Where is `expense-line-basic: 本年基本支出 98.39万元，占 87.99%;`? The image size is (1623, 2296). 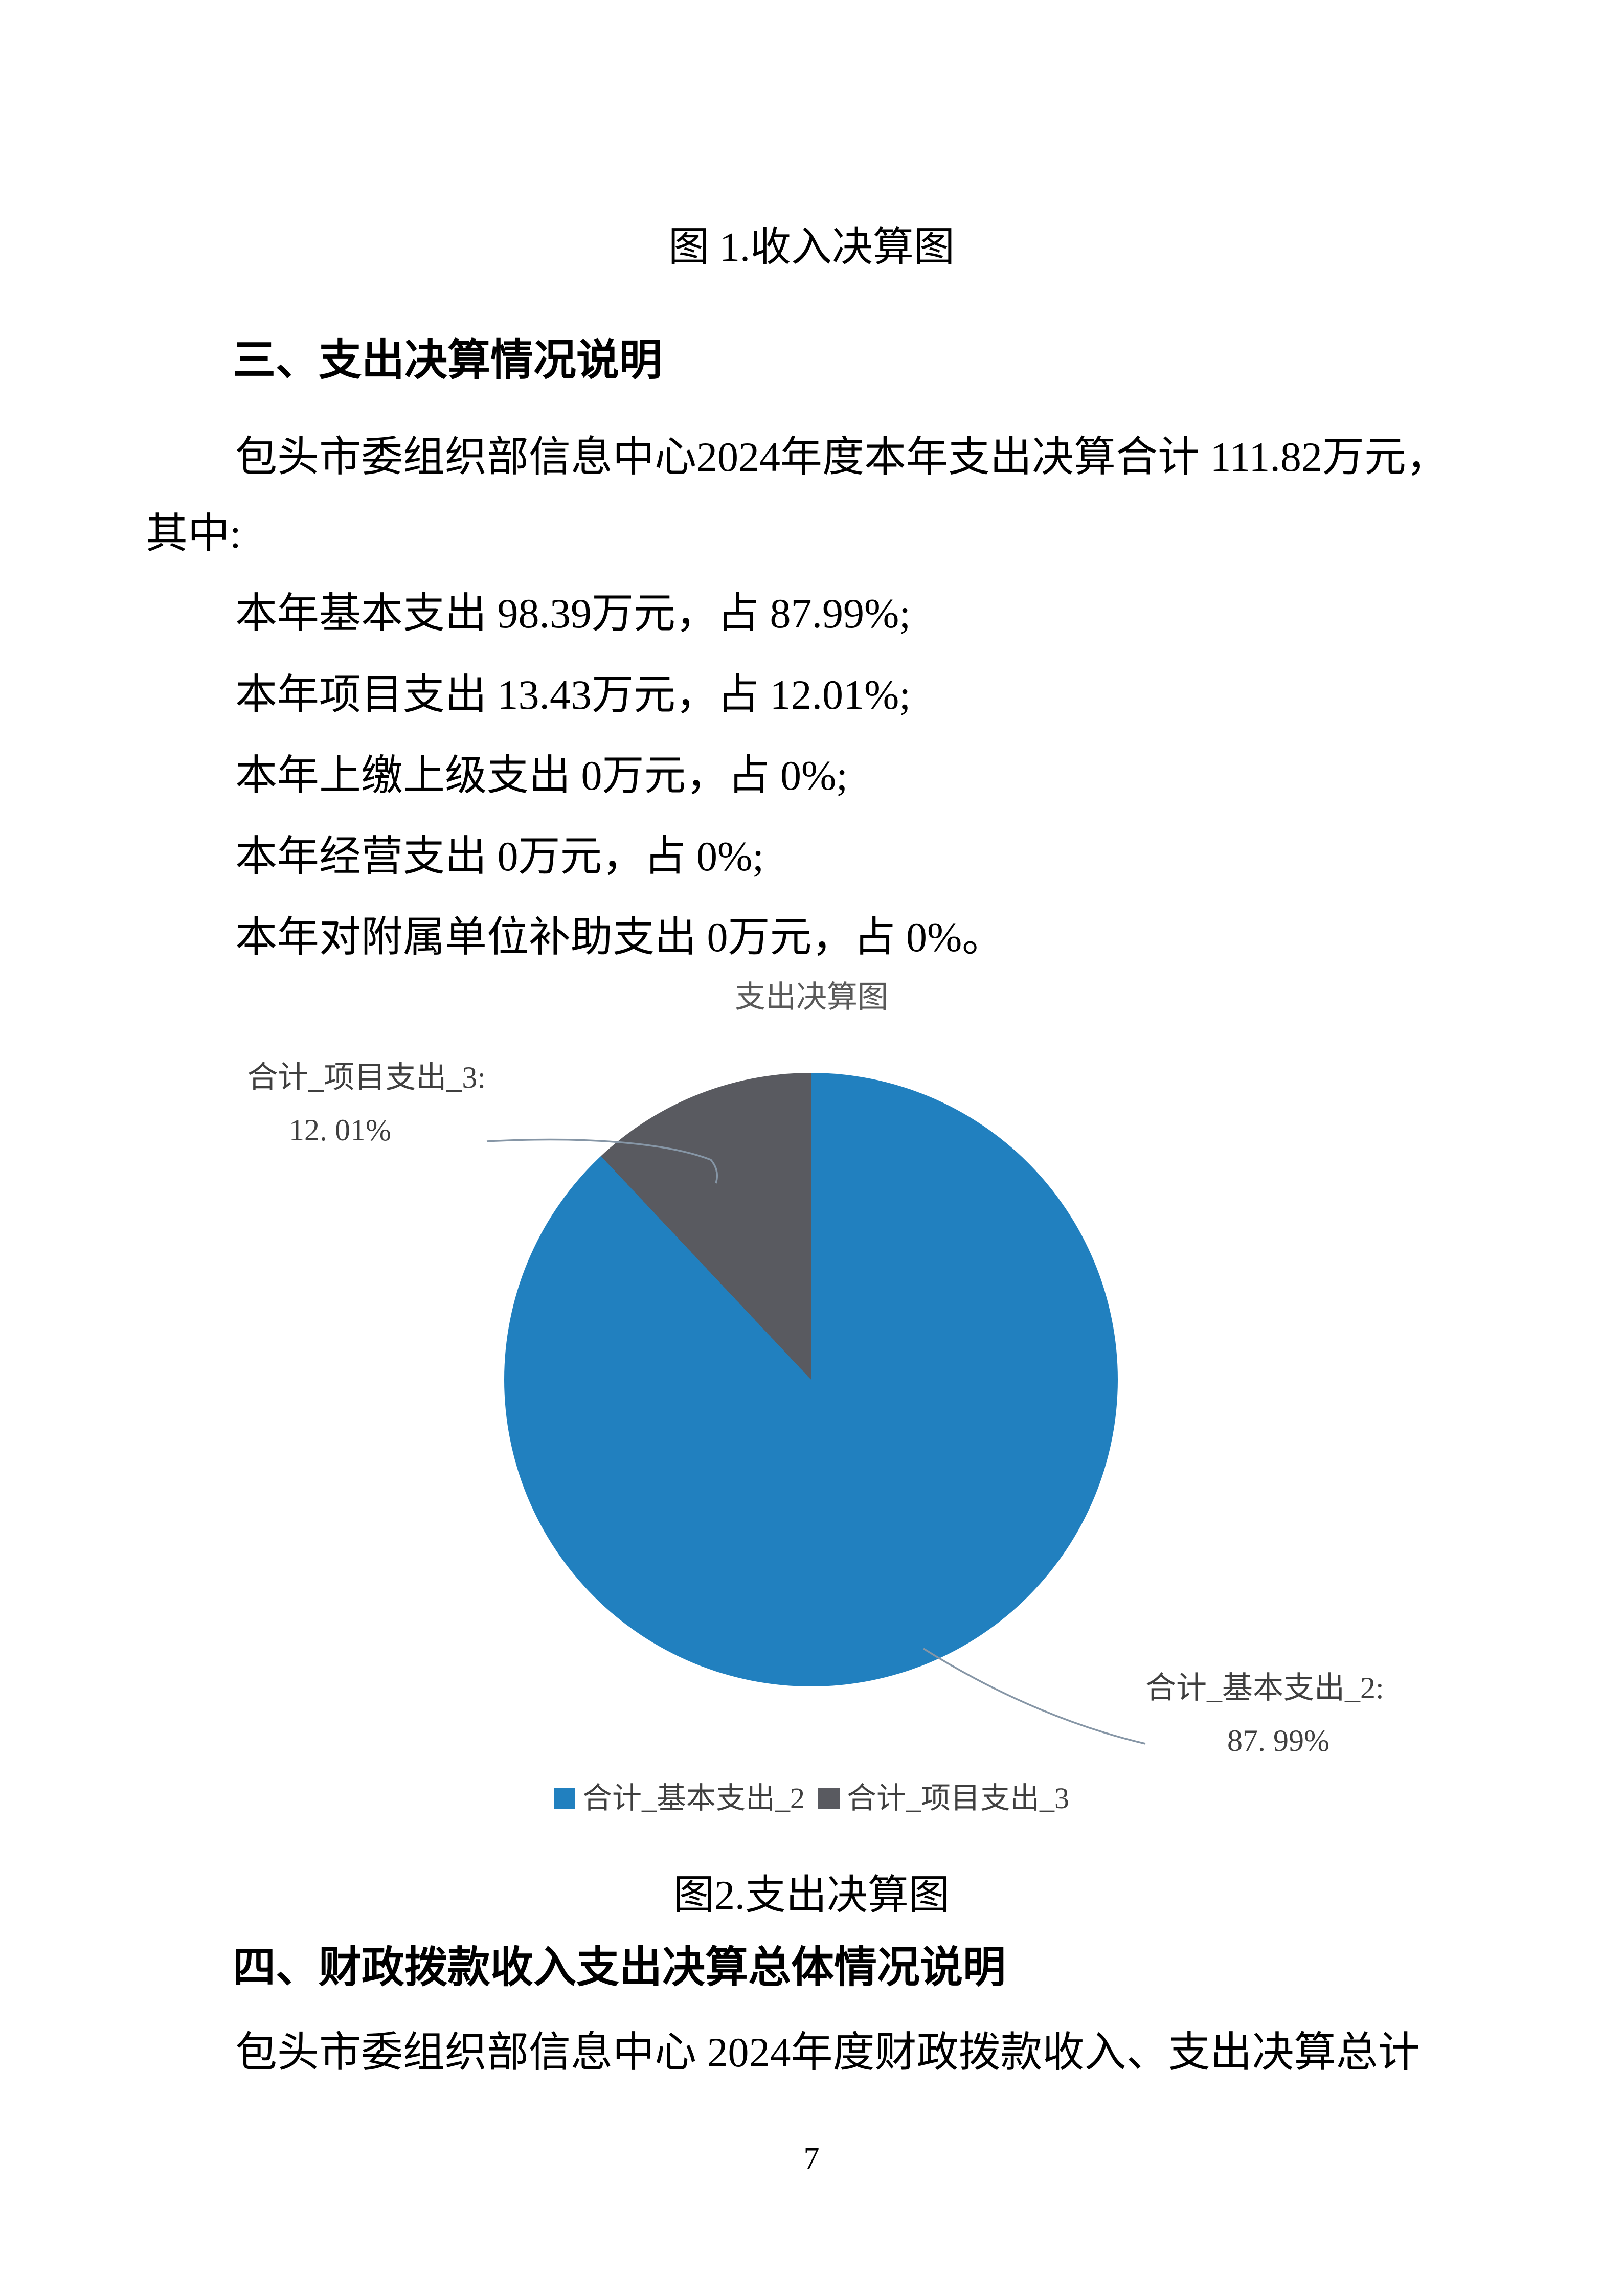
expense-line-basic: 本年基本支出 98.39万元，占 87.99%; is located at coordinates (573, 614).